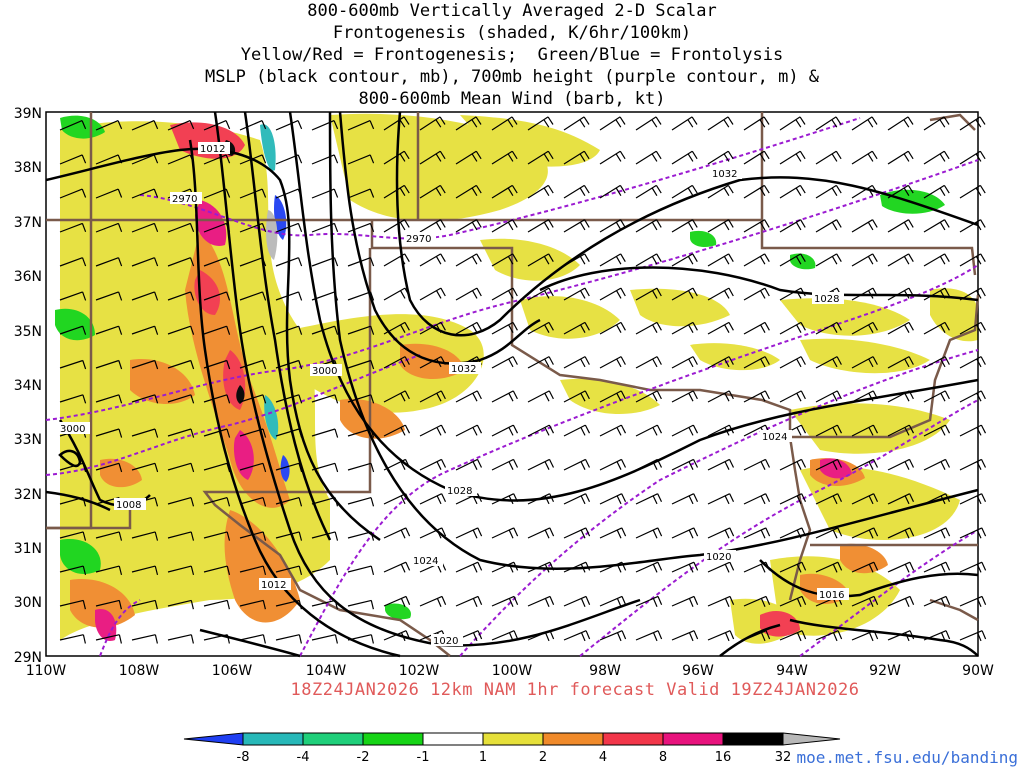 Image resolution: width=1024 pixels, height=768 pixels. What do you see at coordinates (423, 757) in the screenshot?
I see `colorbar-tick: -1` at bounding box center [423, 757].